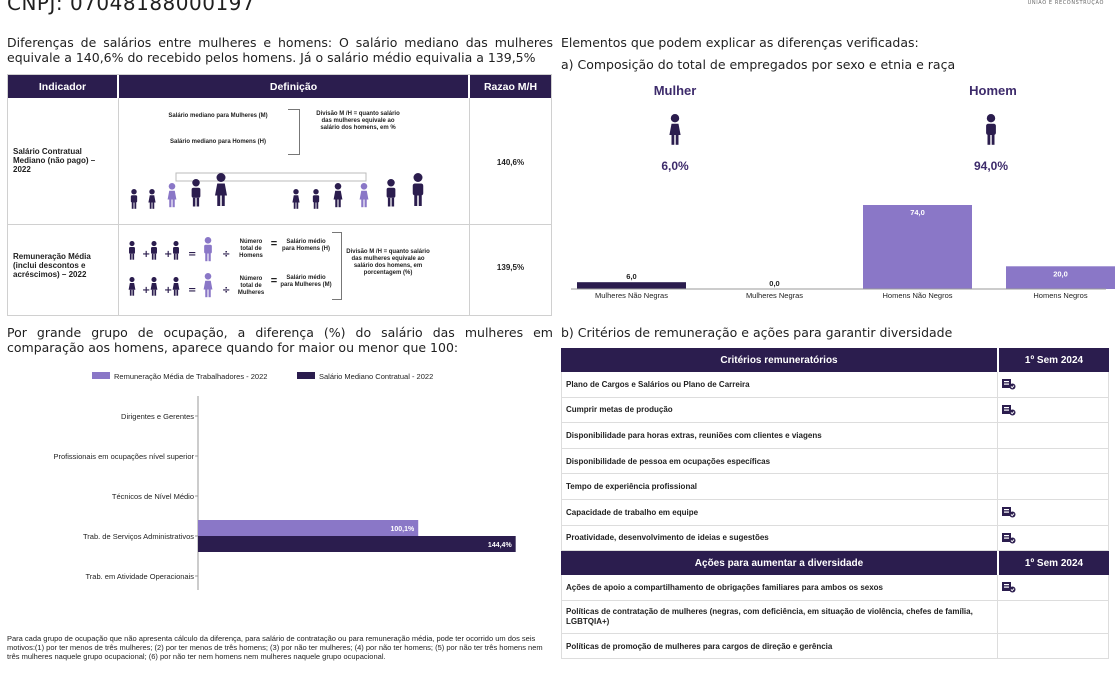 This screenshot has height=675, width=1118. What do you see at coordinates (251, 286) in the screenshot?
I see `num-women: Número total de Mulheres` at bounding box center [251, 286].